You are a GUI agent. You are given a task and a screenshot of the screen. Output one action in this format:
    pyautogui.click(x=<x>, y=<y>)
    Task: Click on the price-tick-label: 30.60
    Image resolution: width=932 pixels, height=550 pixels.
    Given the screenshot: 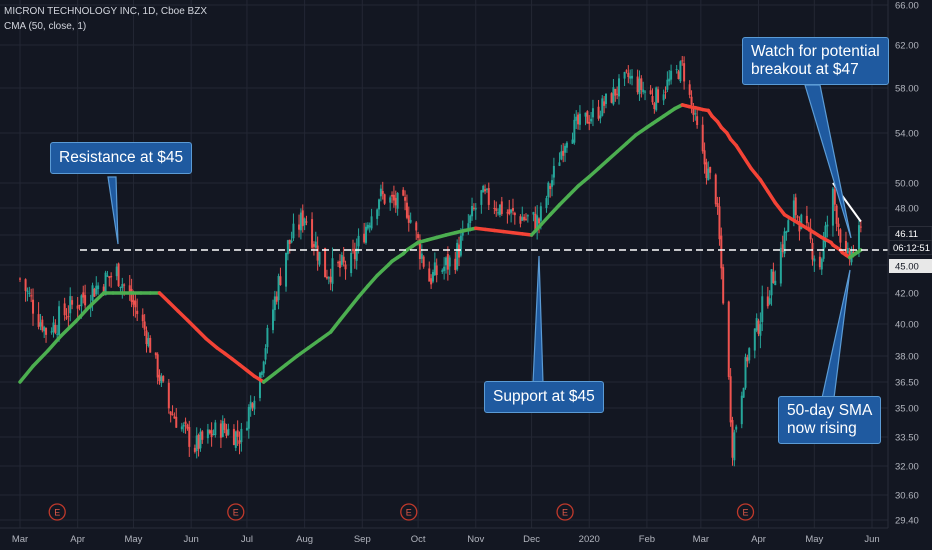 What is the action you would take?
    pyautogui.click(x=907, y=496)
    